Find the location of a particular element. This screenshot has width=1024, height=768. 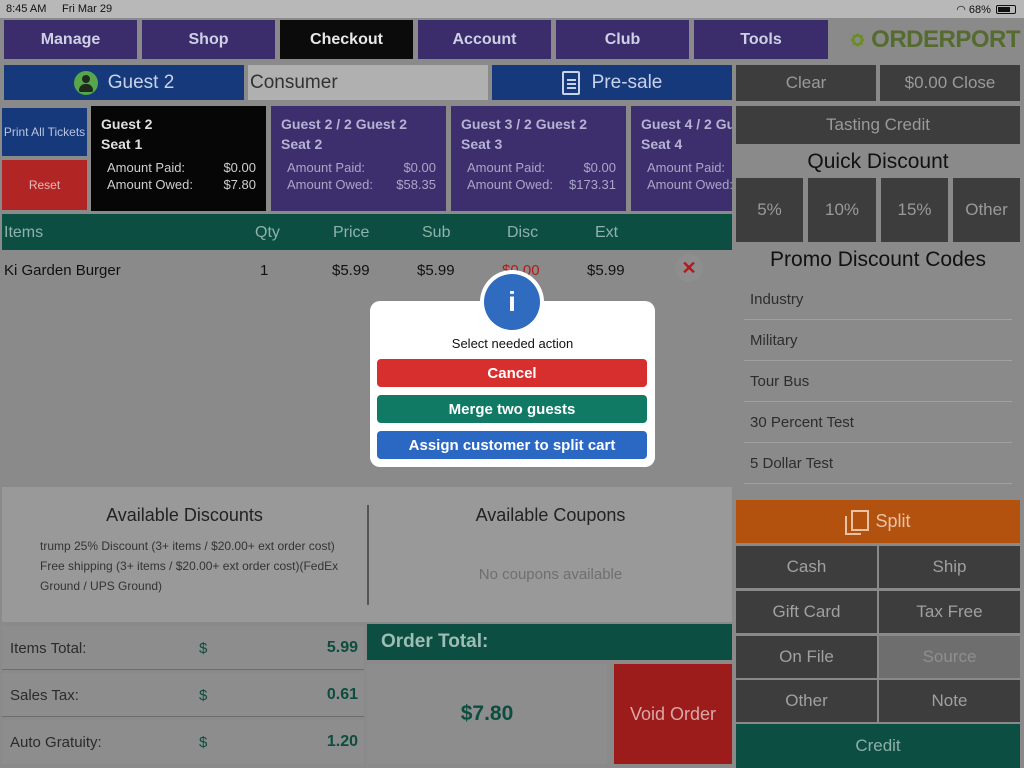

guest-card-name: Guest 2 is located at coordinates (127, 124).